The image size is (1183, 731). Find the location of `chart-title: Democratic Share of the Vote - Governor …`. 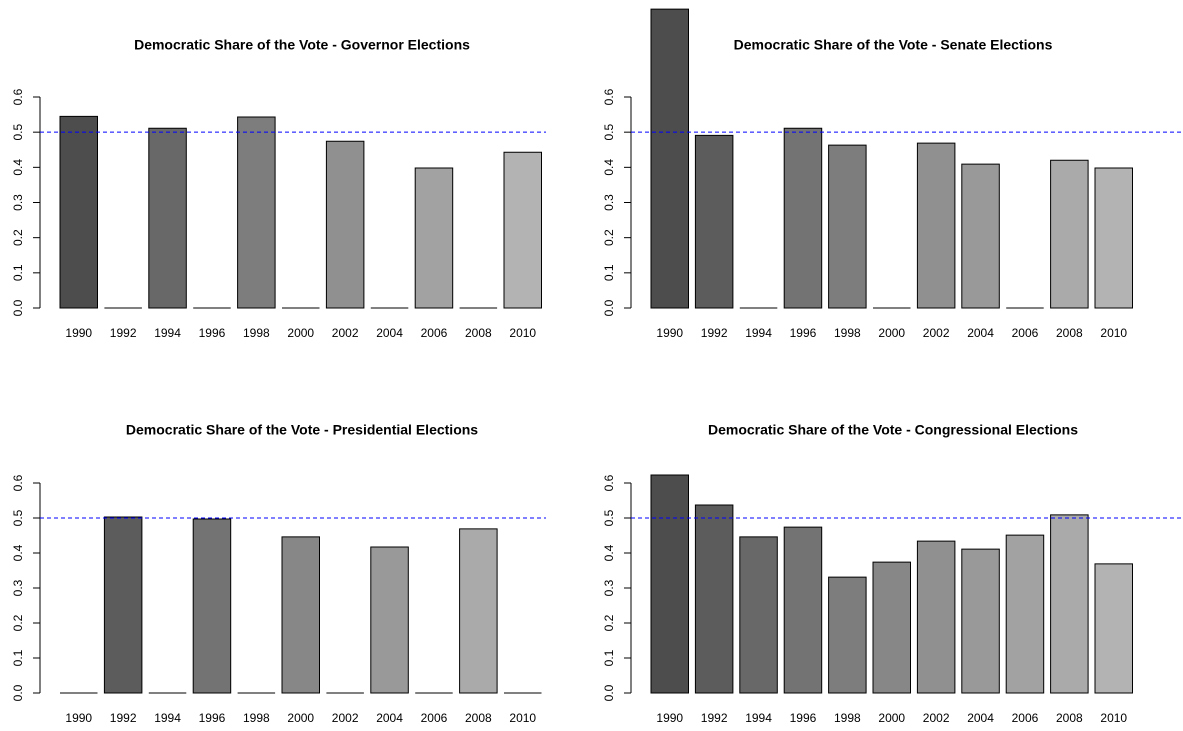

chart-title: Democratic Share of the Vote - Governor … is located at coordinates (302, 45).